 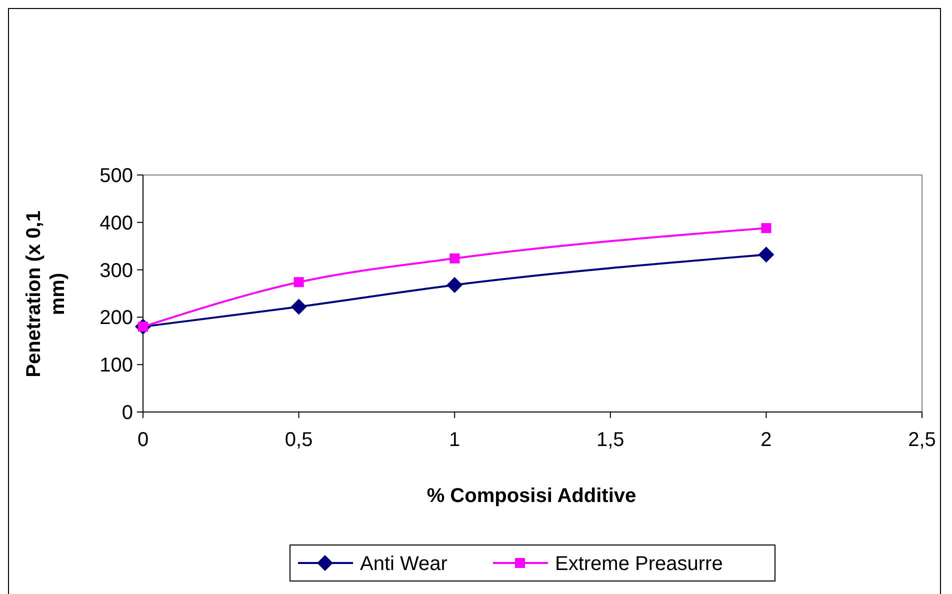 What do you see at coordinates (116, 318) in the screenshot?
I see `y-tick-label: 200` at bounding box center [116, 318].